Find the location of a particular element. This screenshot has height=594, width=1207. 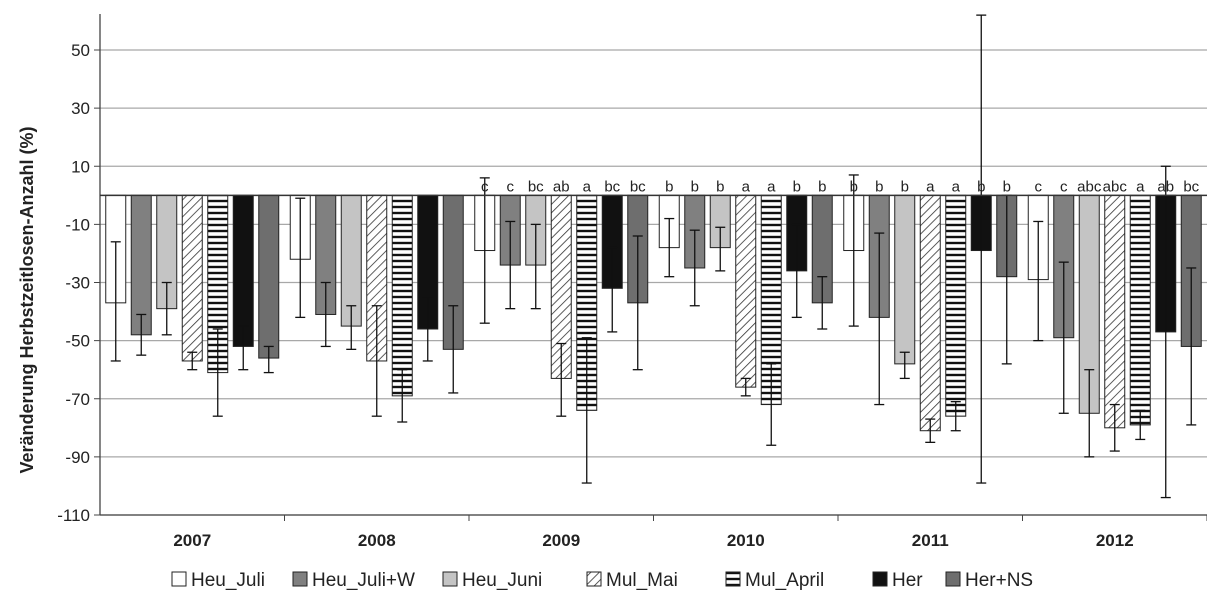

category-label: 2012 is located at coordinates (1115, 540).